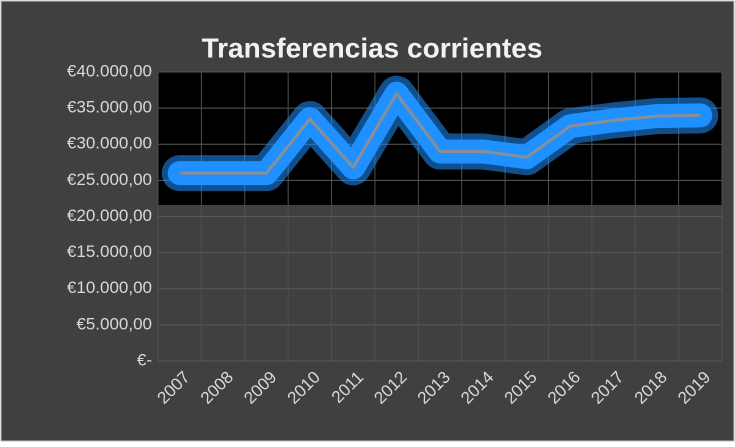 The height and width of the screenshot is (447, 735). I want to click on y-tick-label: €20.000,00, so click(109, 215).